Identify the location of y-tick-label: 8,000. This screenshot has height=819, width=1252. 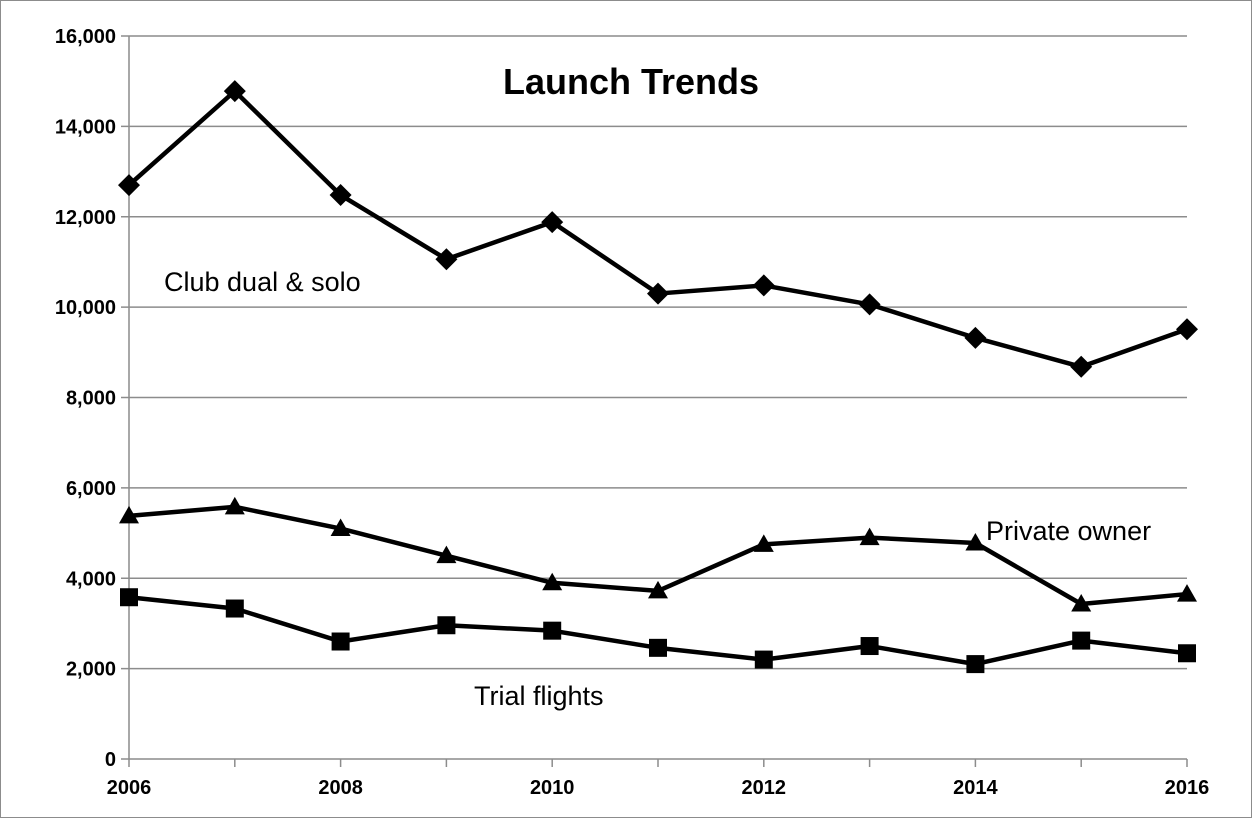
(91, 399).